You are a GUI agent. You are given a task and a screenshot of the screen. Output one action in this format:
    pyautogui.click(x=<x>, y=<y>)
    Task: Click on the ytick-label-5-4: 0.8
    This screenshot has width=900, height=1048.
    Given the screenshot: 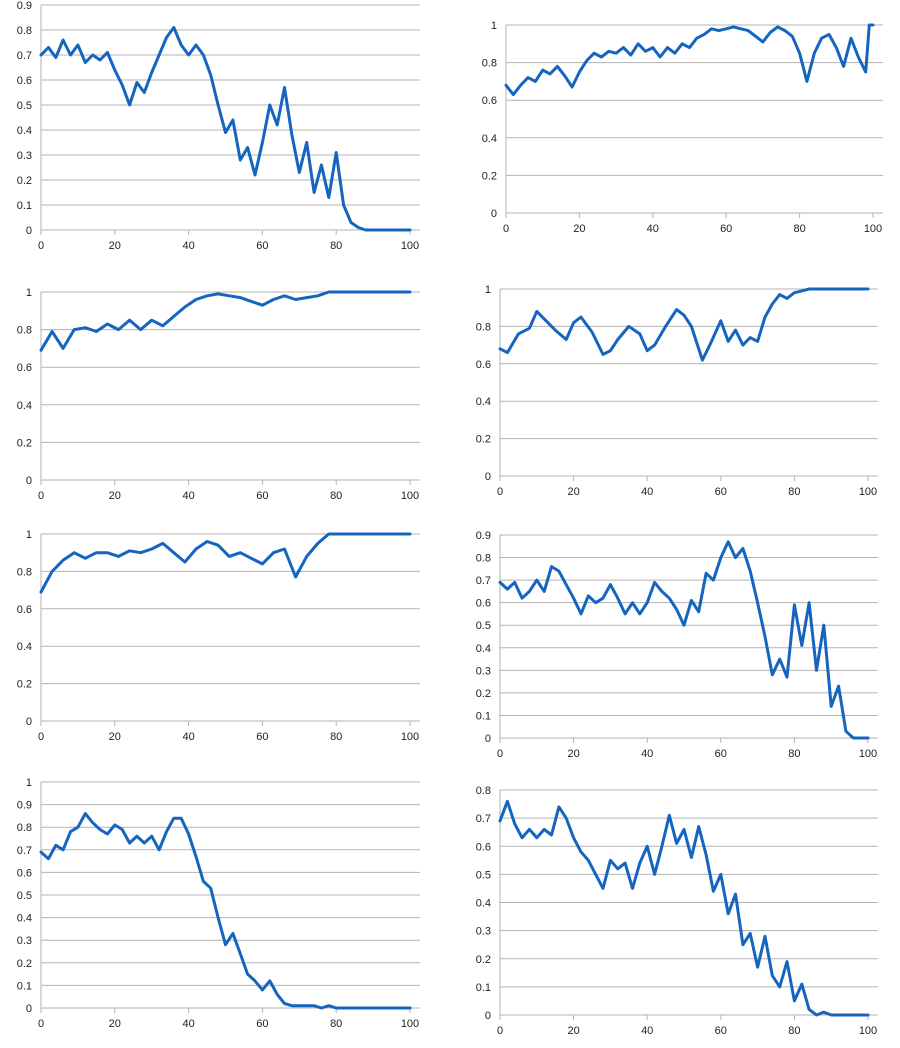 What is the action you would take?
    pyautogui.click(x=24, y=572)
    